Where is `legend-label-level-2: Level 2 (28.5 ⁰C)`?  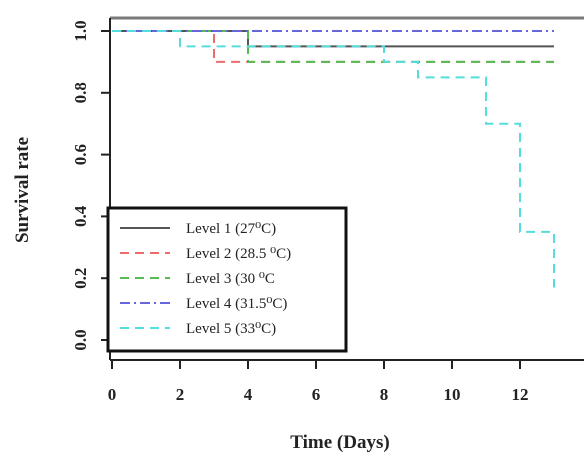
legend-label-level-2: Level 2 (28.5 ⁰C) is located at coordinates (238, 254).